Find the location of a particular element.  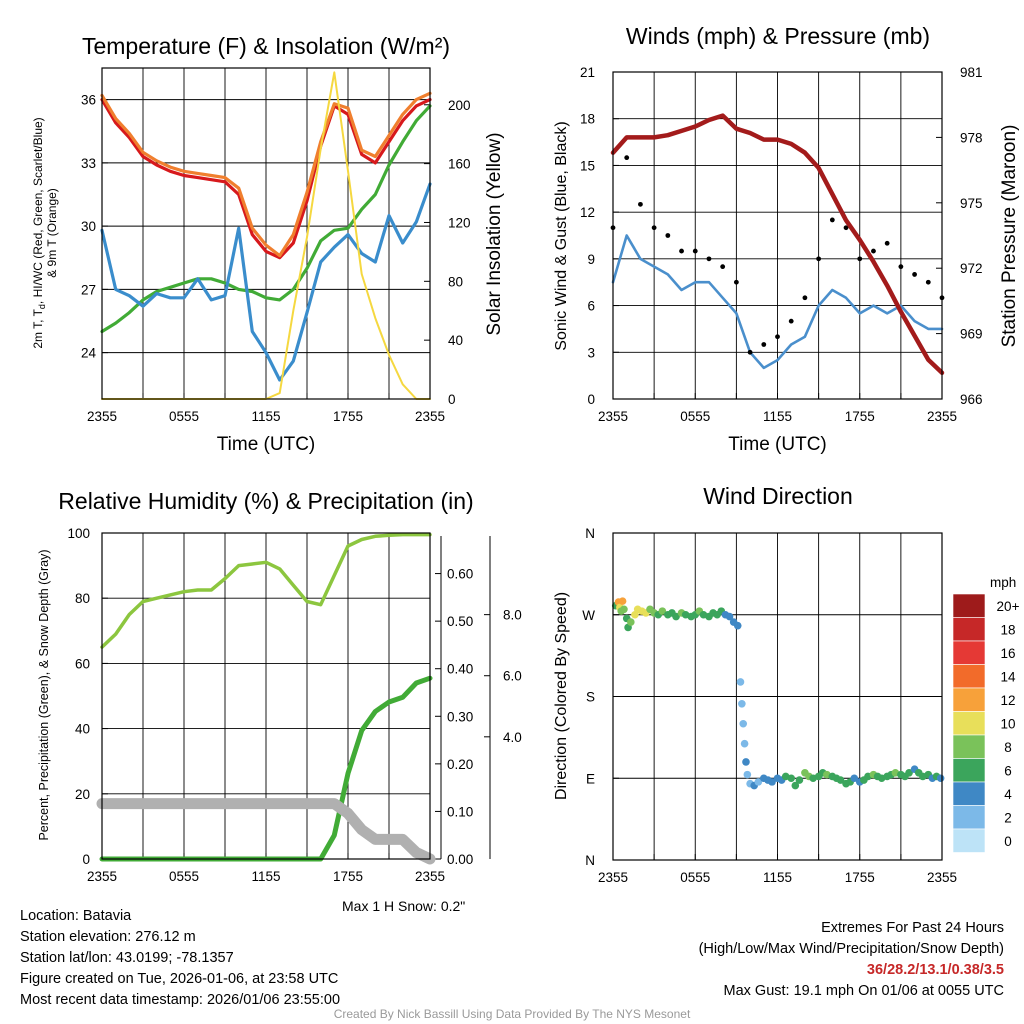

elevation-text: Station elevation: 276.12 m is located at coordinates (108, 937).